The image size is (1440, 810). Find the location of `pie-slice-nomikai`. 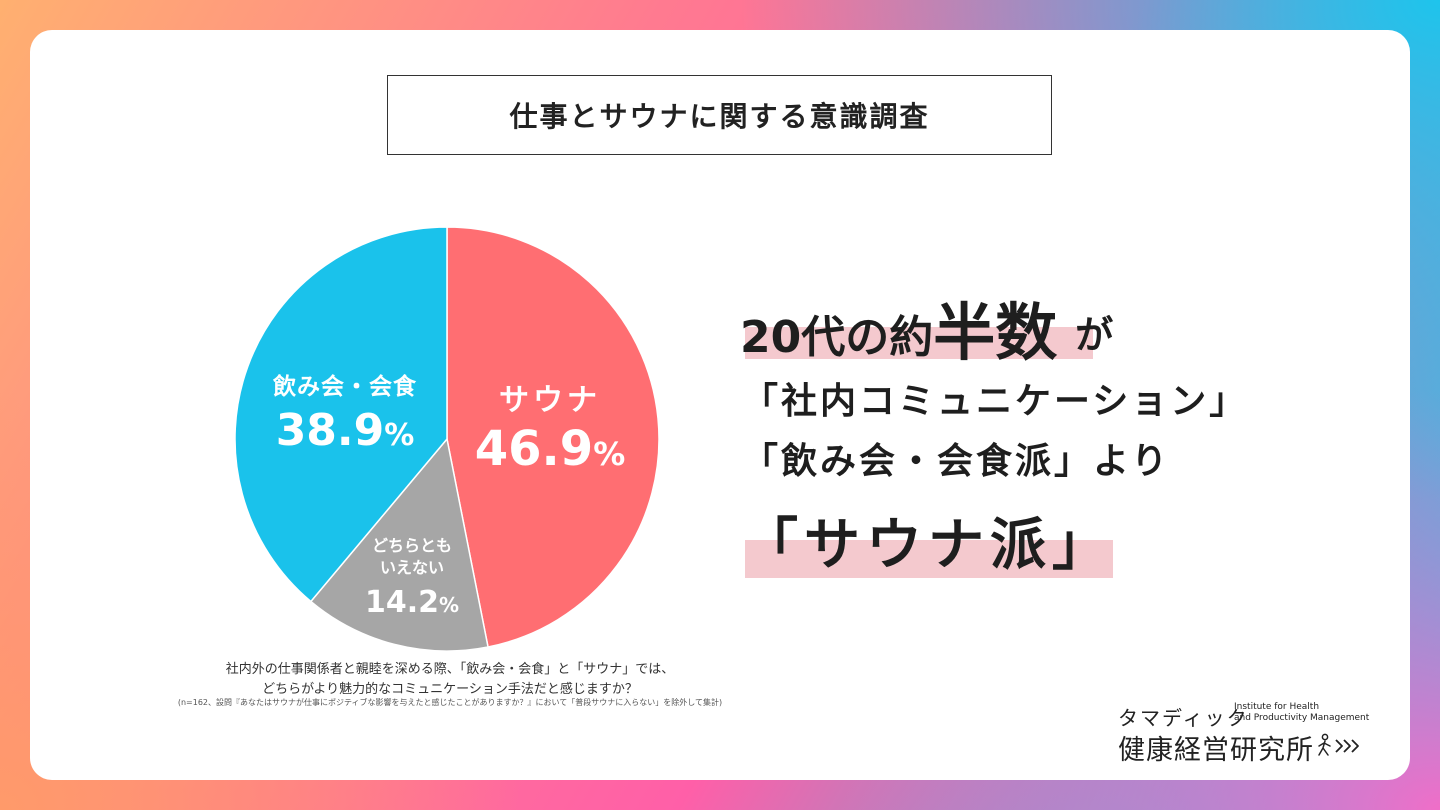

pie-slice-nomikai is located at coordinates (341, 414).